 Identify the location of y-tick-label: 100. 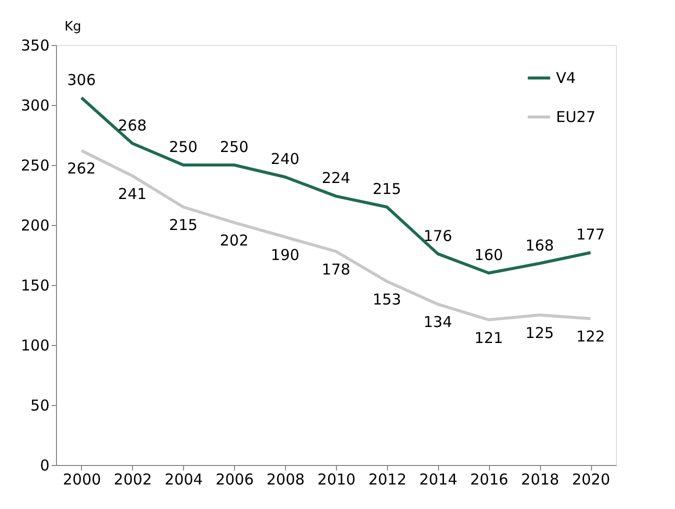
(35, 345).